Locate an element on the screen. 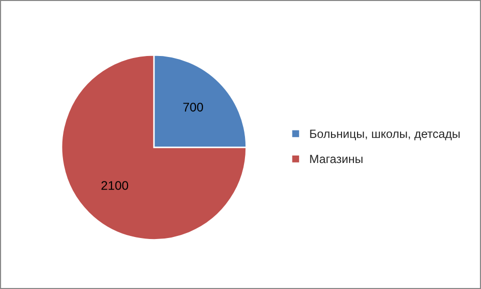 This screenshot has width=481, height=289. legend-label: Магазины is located at coordinates (336, 159).